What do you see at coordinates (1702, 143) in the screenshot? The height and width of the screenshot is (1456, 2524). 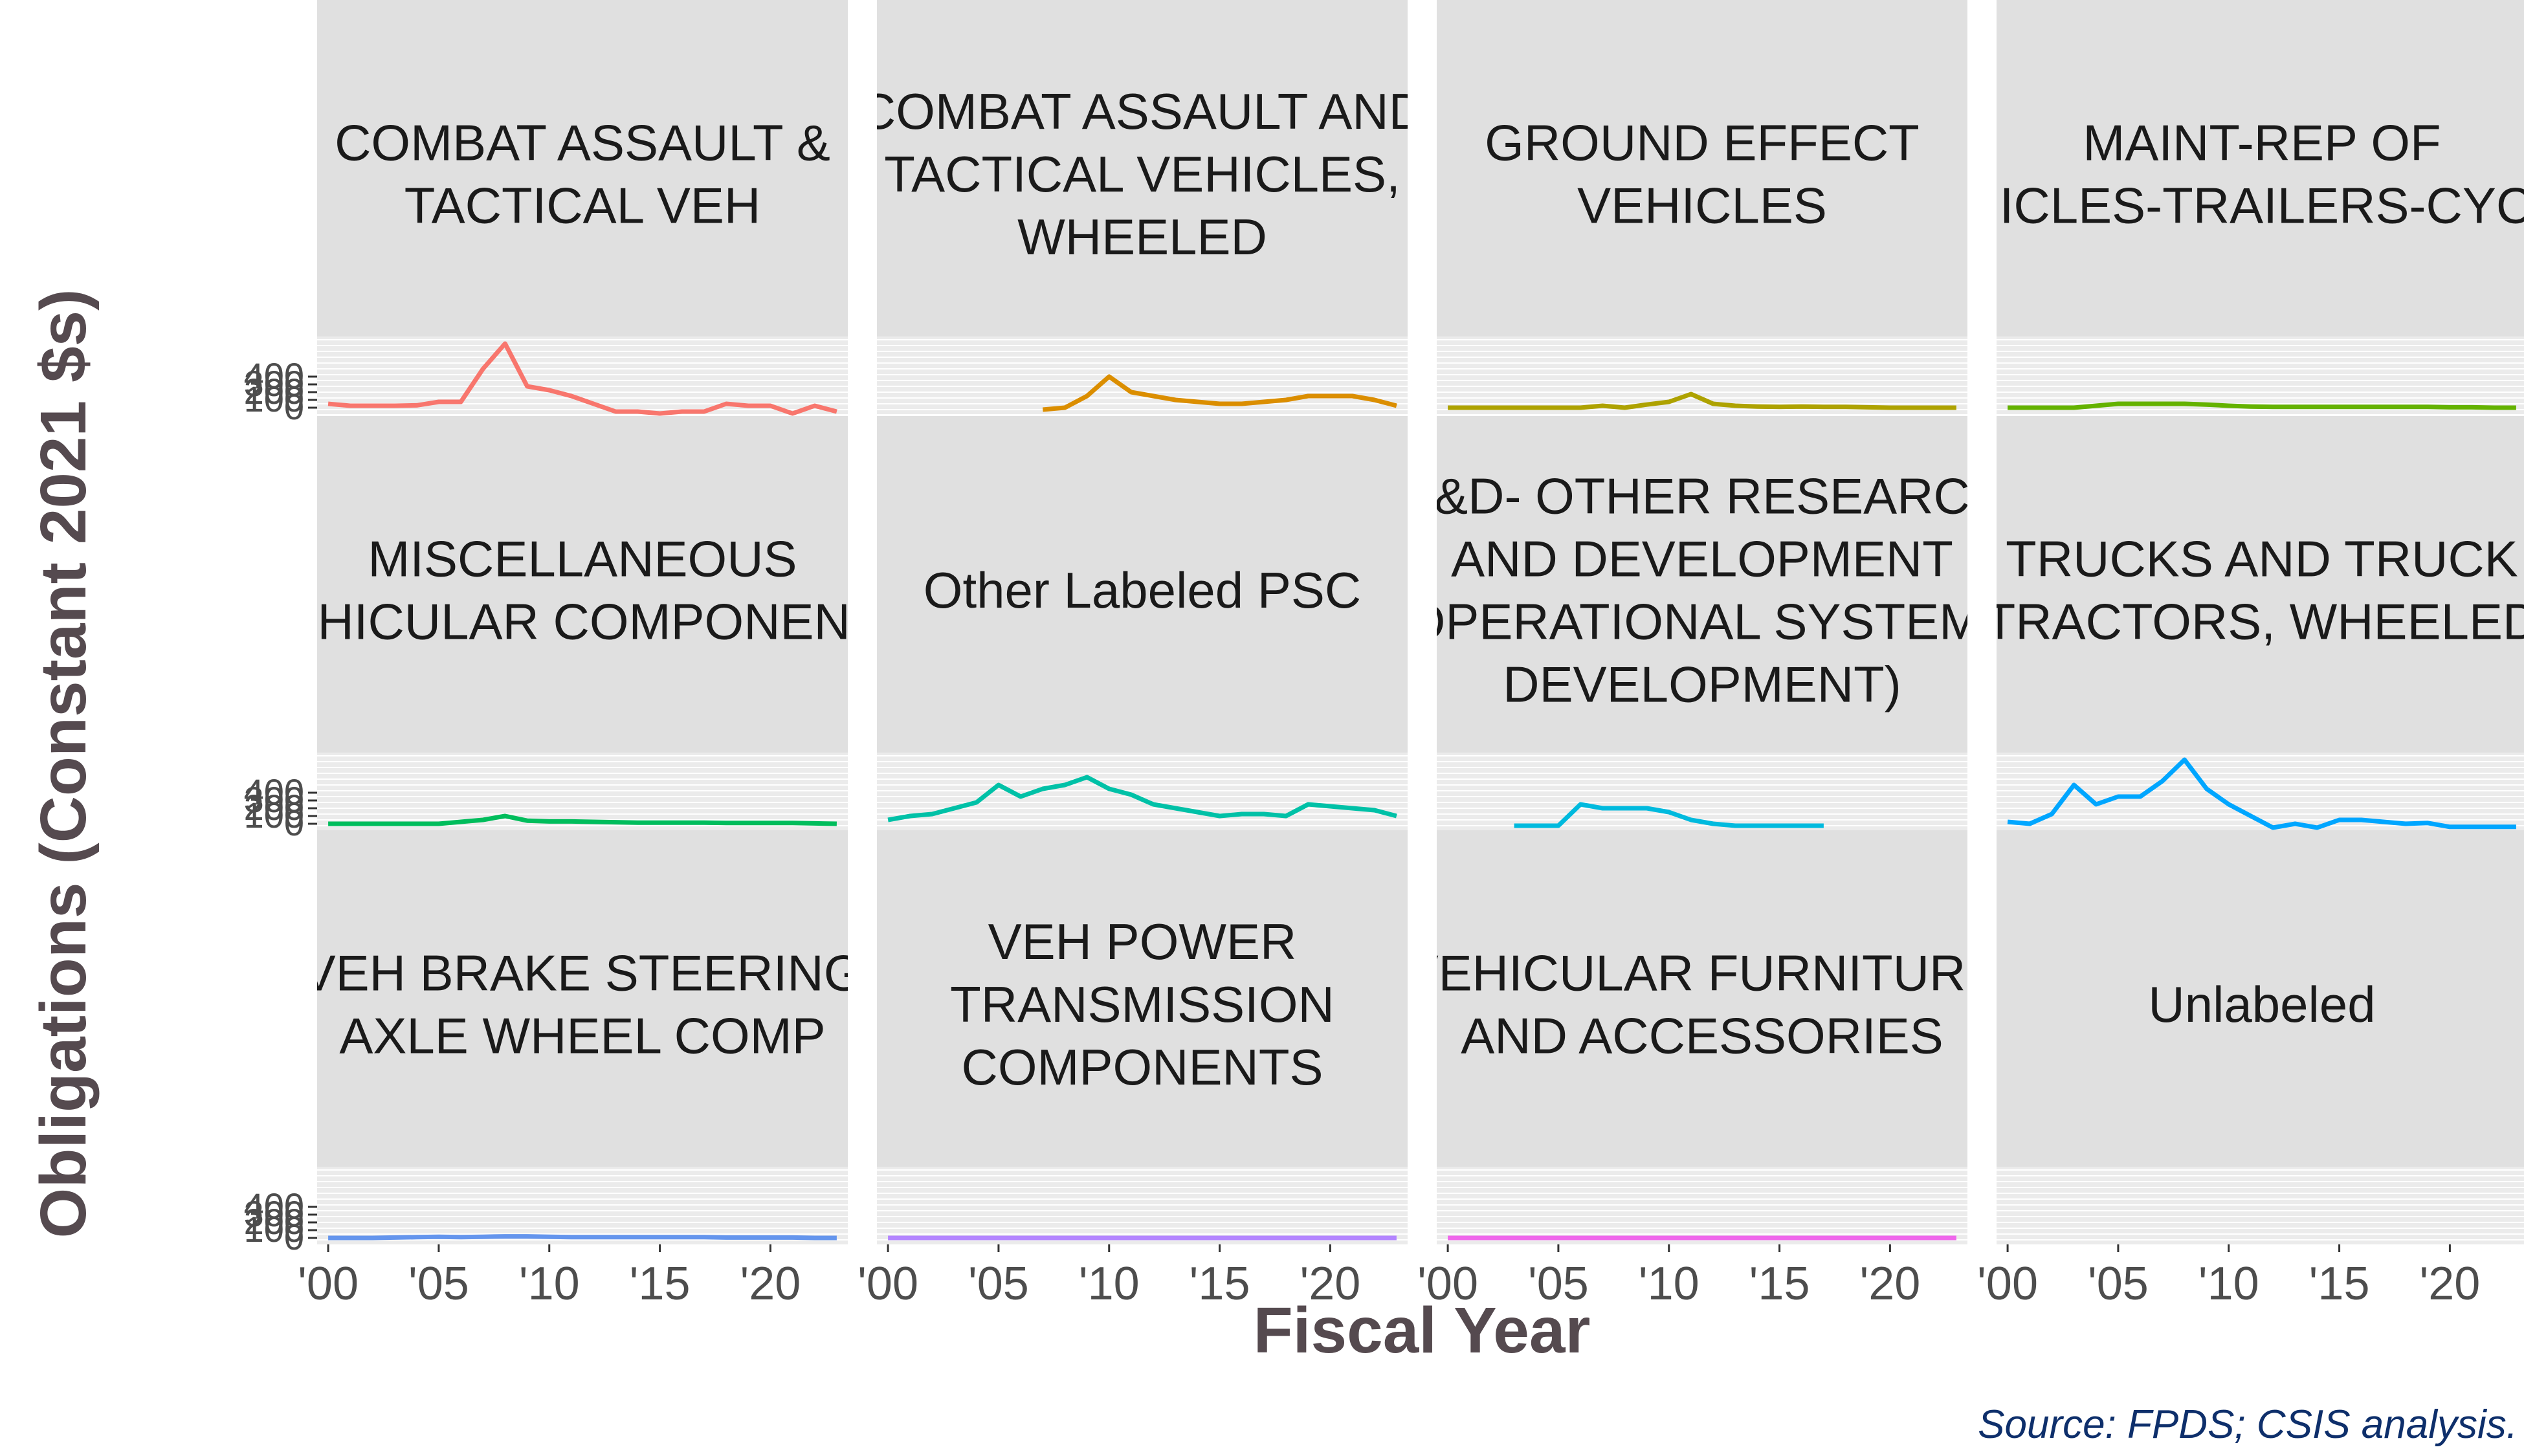 I see `facet-title-line: GROUND EFFECT` at bounding box center [1702, 143].